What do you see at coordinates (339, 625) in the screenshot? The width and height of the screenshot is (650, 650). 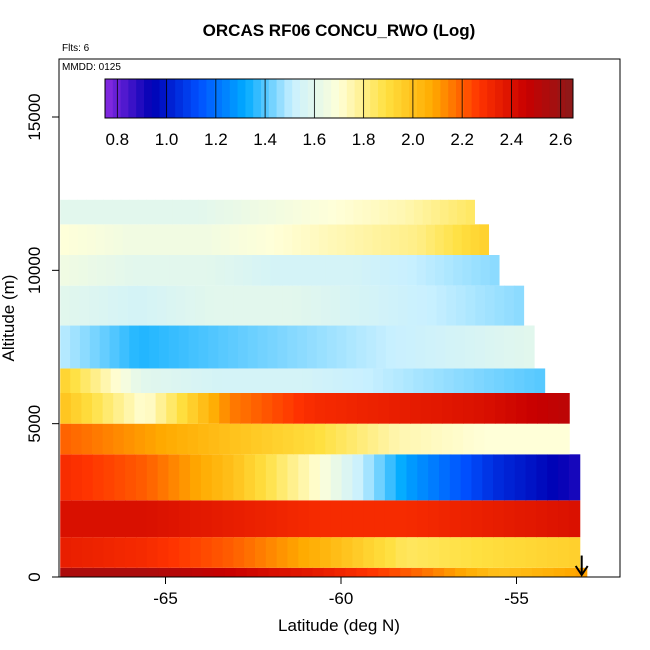 I see `x-axis-label: Latitude (deg N)` at bounding box center [339, 625].